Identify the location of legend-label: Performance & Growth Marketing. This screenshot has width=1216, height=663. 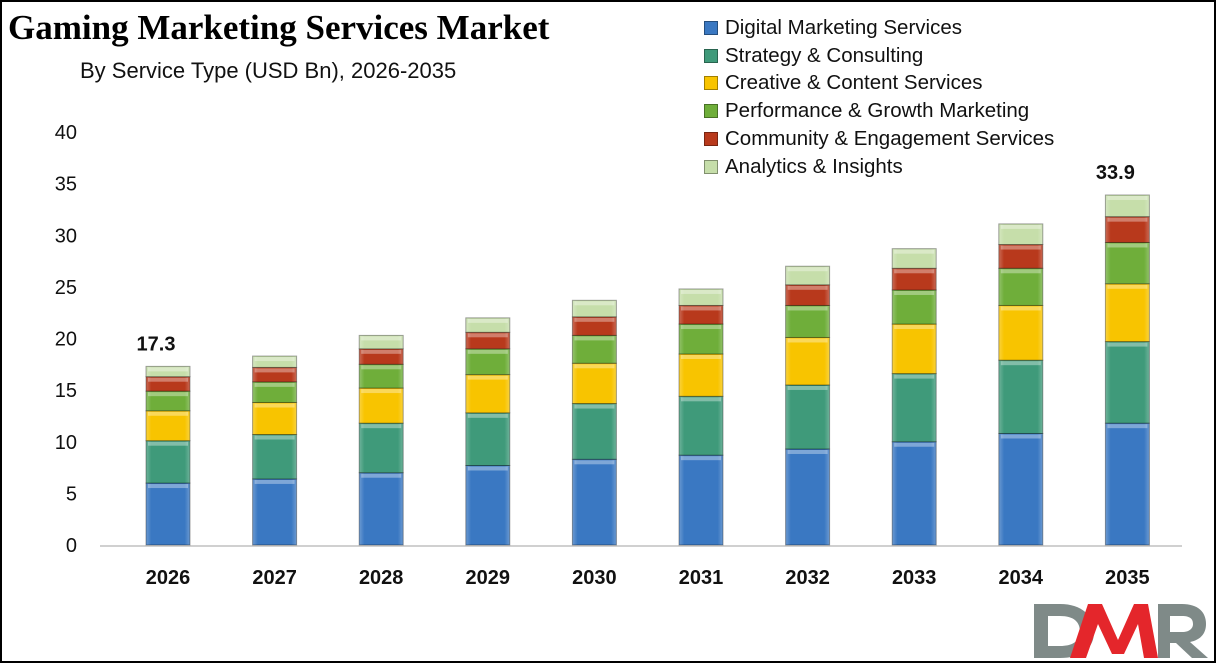
(877, 111).